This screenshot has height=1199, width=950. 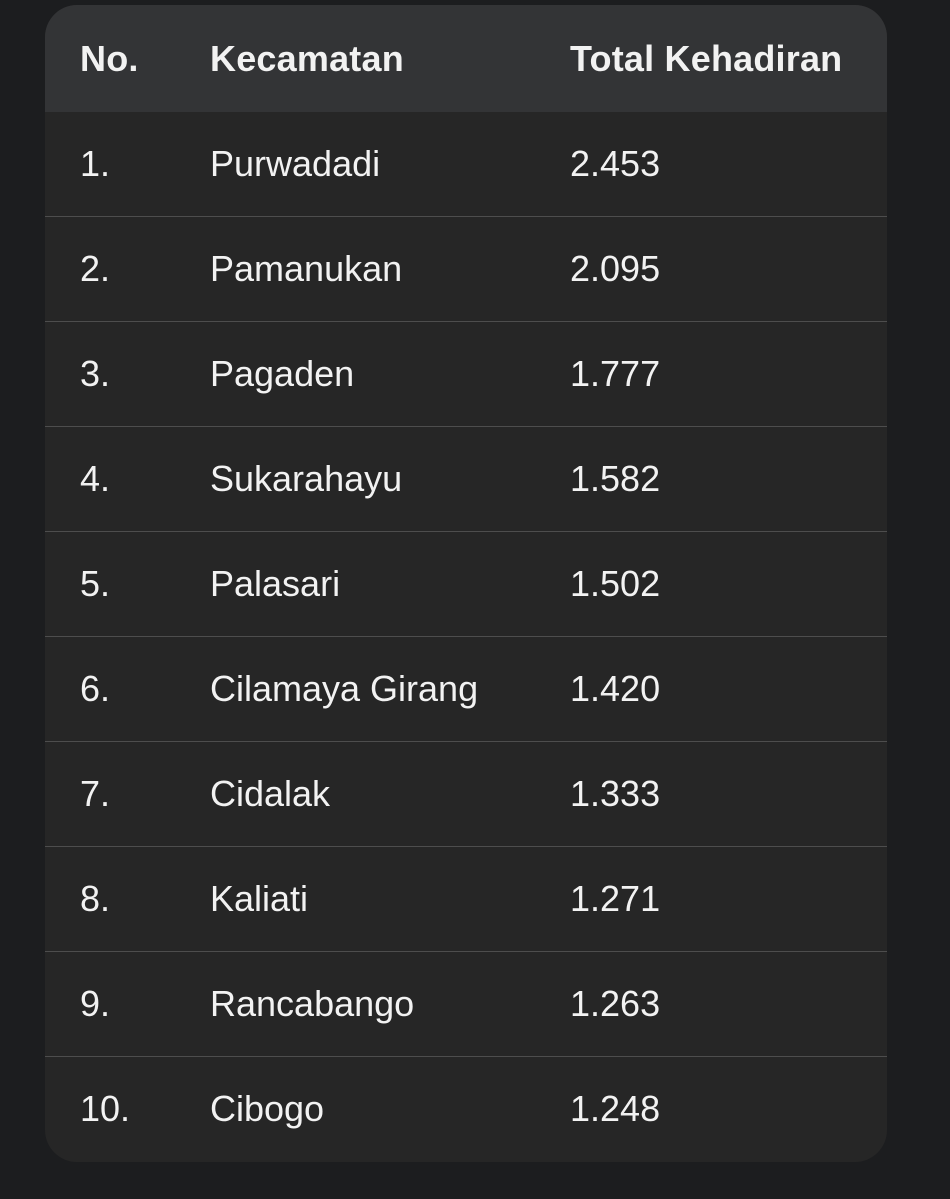 What do you see at coordinates (307, 58) in the screenshot?
I see `header-kecamatan: Kecamatan` at bounding box center [307, 58].